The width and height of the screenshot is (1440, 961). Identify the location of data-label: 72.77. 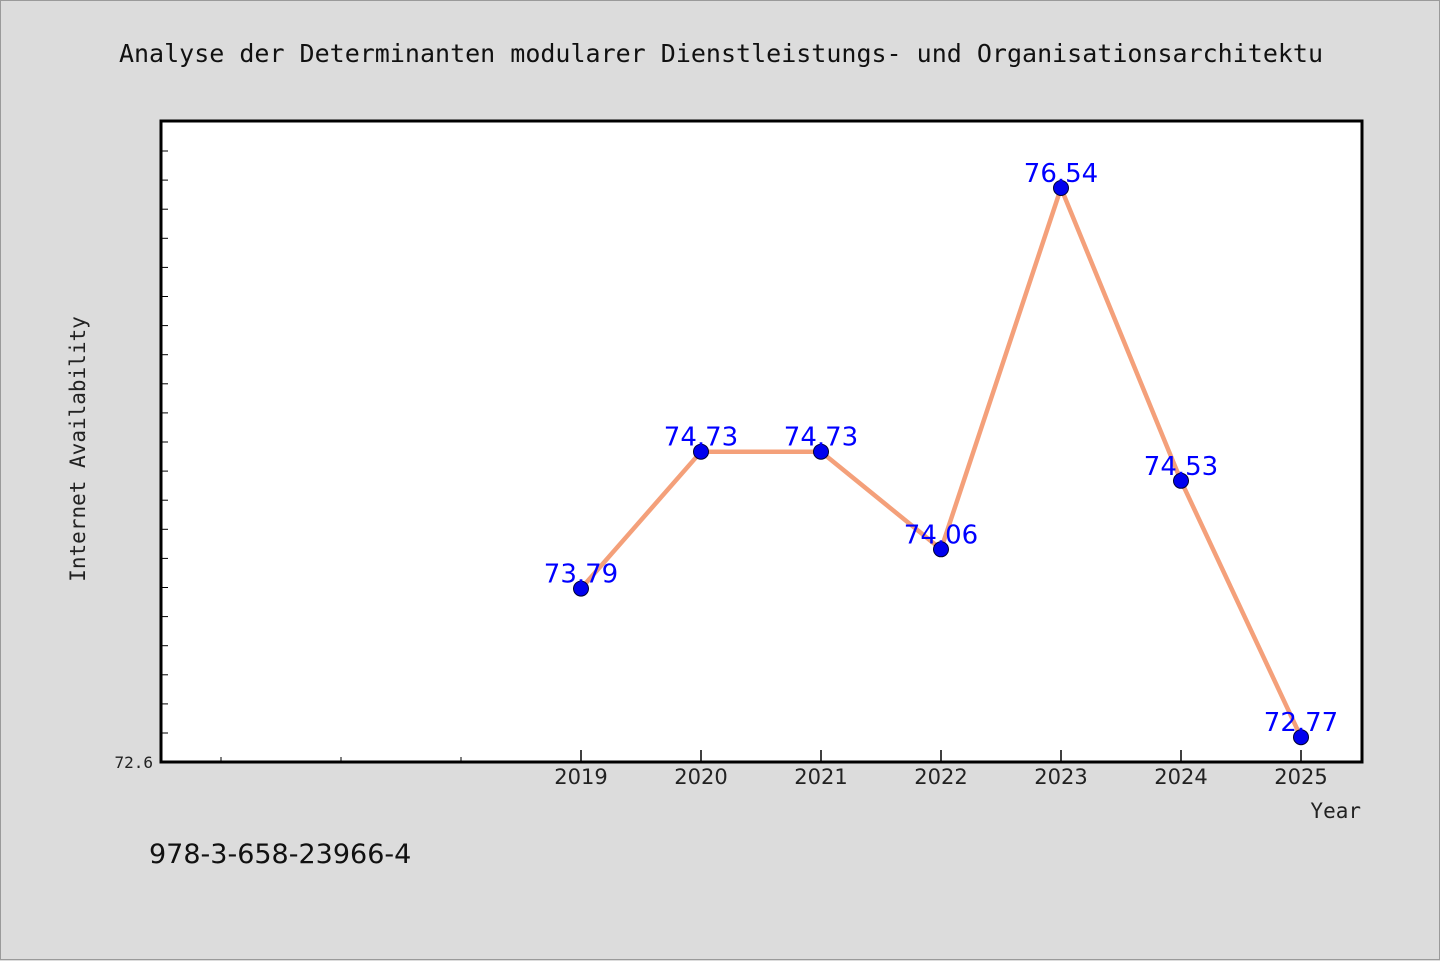
(1301, 723).